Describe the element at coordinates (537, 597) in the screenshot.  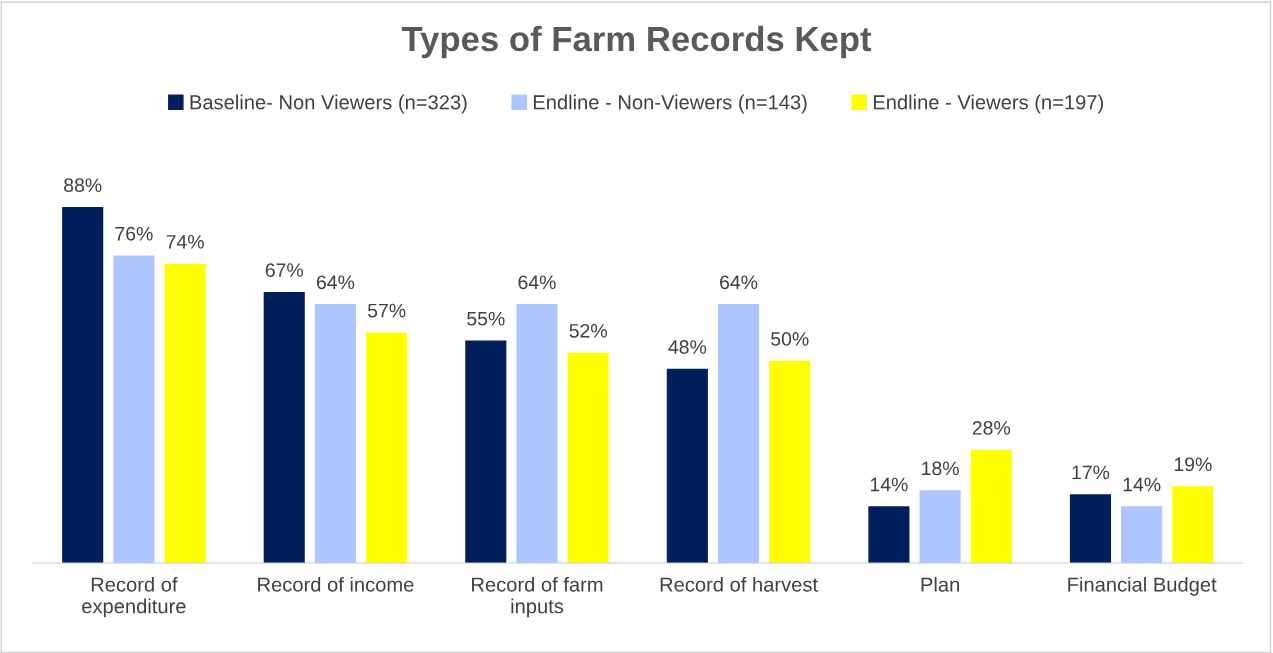
I see `x-tick-label: Record of farm inputs` at that location.